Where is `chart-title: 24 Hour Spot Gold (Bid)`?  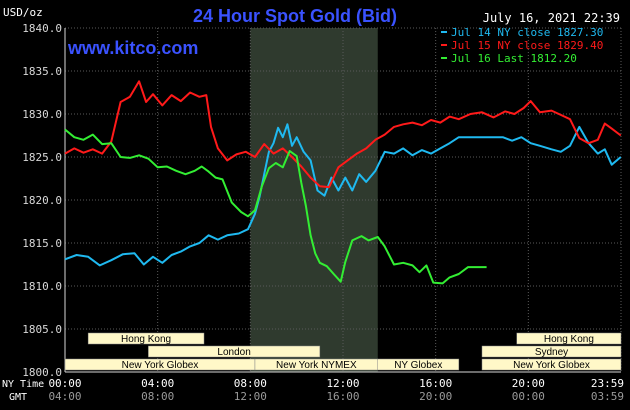
chart-title: 24 Hour Spot Gold (Bid) is located at coordinates (295, 16).